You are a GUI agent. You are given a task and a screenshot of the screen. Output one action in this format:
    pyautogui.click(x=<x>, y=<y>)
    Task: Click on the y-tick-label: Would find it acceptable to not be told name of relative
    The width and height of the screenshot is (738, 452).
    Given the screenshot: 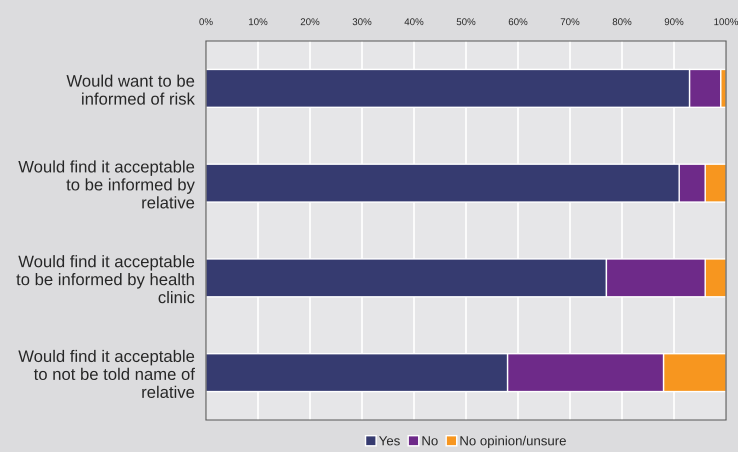 What is the action you would take?
    pyautogui.click(x=106, y=374)
    